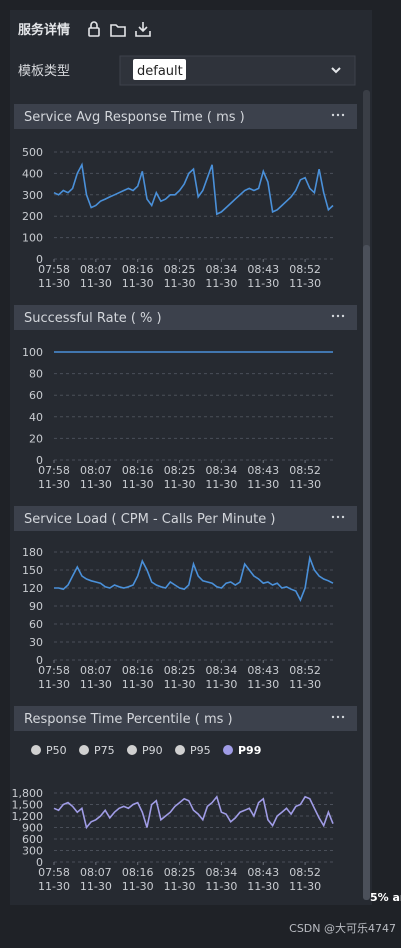  I want to click on y-tick-label: 180, so click(32, 552).